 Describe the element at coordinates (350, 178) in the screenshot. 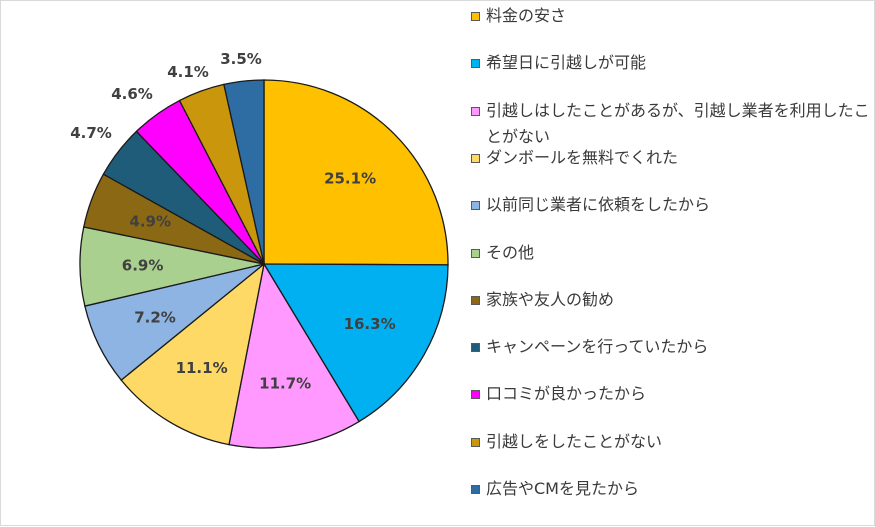

I see `data-label-1: 25.1%` at that location.